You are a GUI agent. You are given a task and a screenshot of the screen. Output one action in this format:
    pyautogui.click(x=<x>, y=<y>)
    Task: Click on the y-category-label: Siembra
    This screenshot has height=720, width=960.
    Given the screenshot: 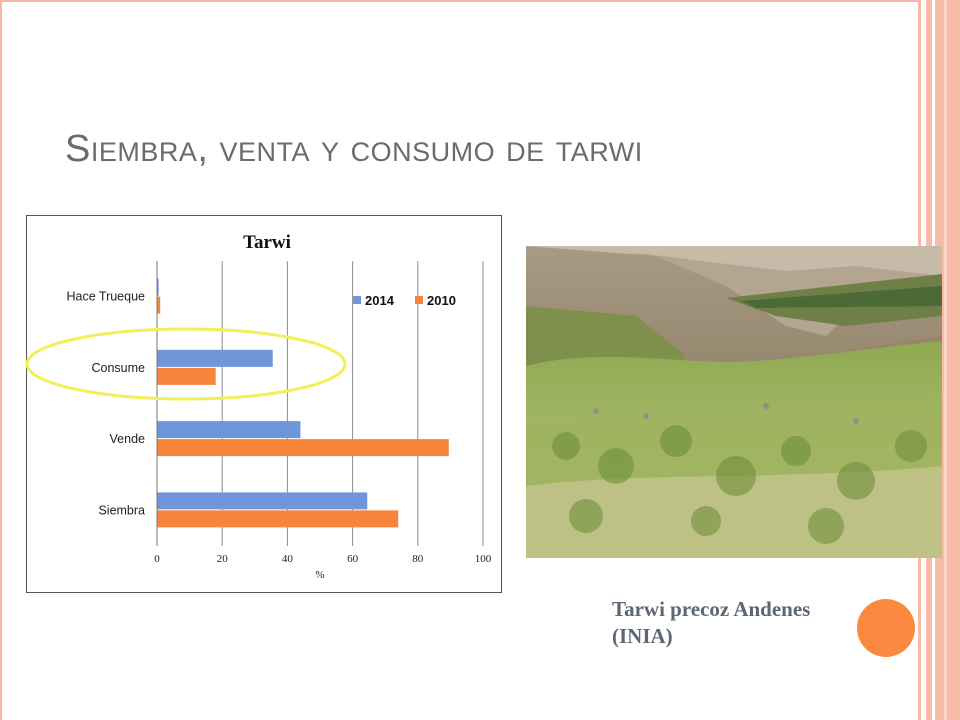 What is the action you would take?
    pyautogui.click(x=121, y=510)
    